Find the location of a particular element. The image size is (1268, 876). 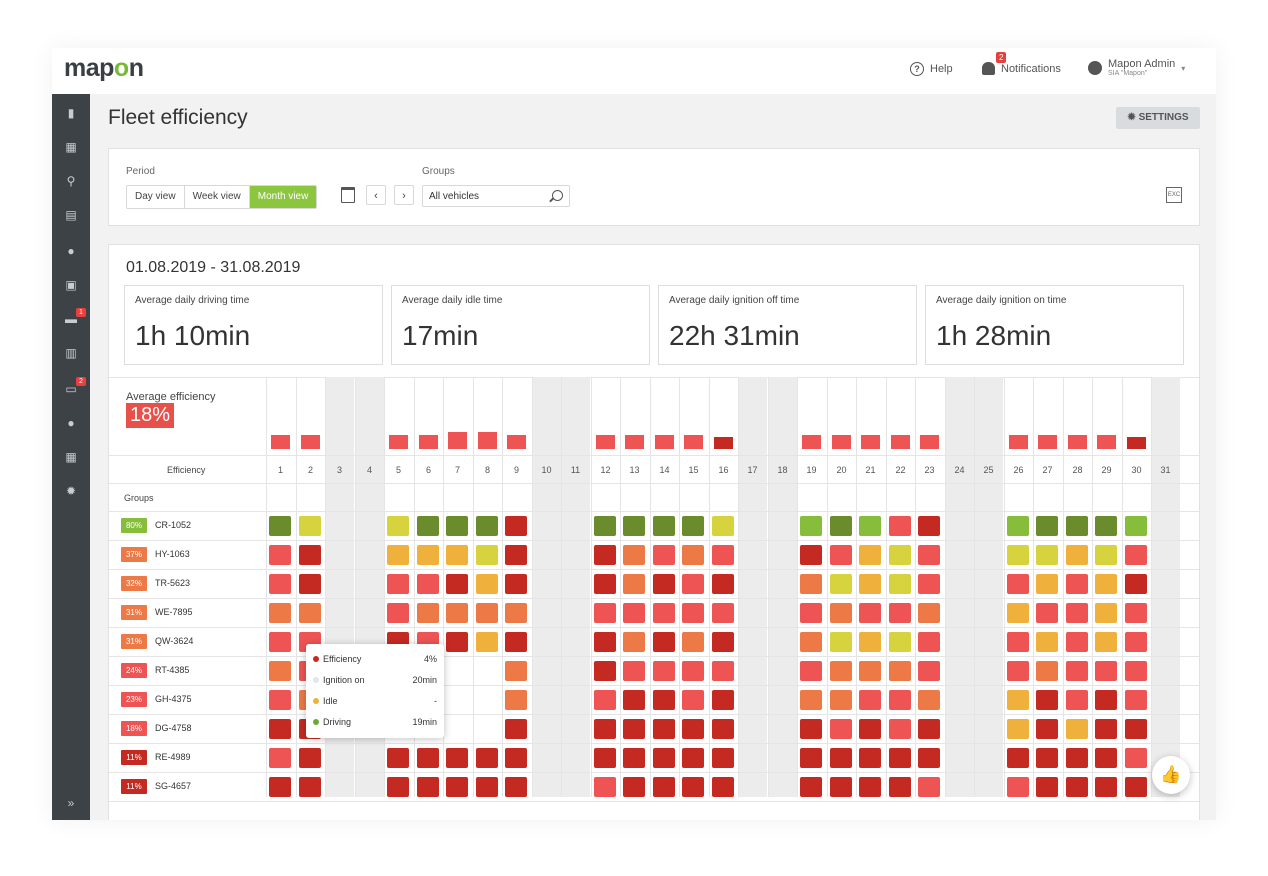

messages-icon: ▬ is located at coordinates (71, 319).